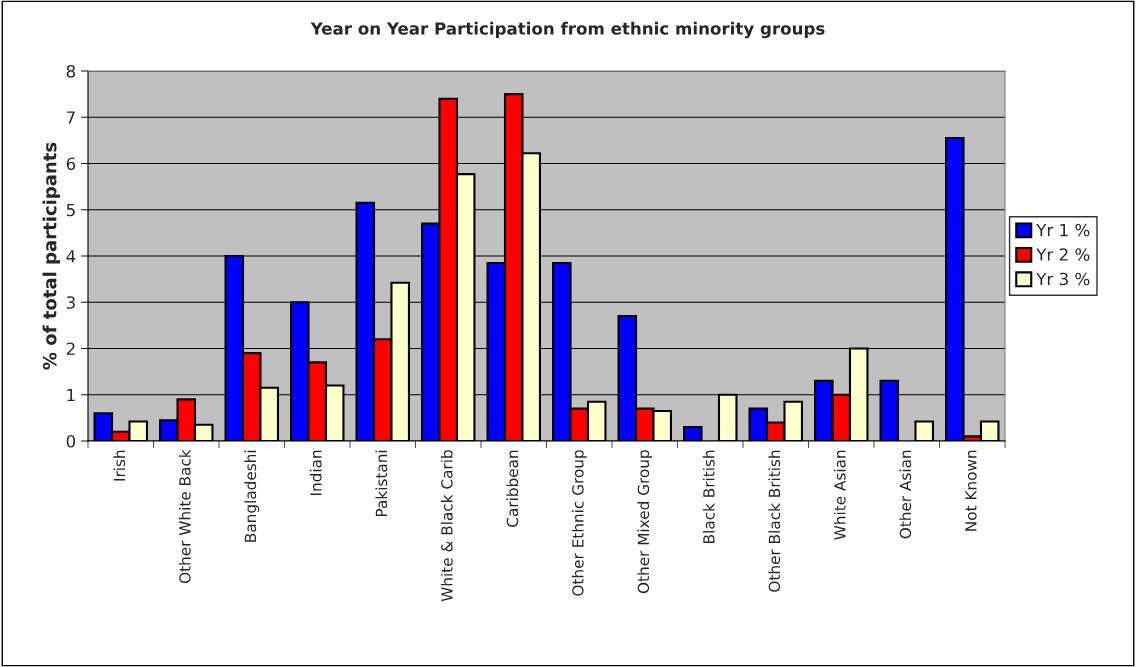 This screenshot has height=667, width=1136. What do you see at coordinates (645, 522) in the screenshot?
I see `x-tick-label: Other Mixed Group` at bounding box center [645, 522].